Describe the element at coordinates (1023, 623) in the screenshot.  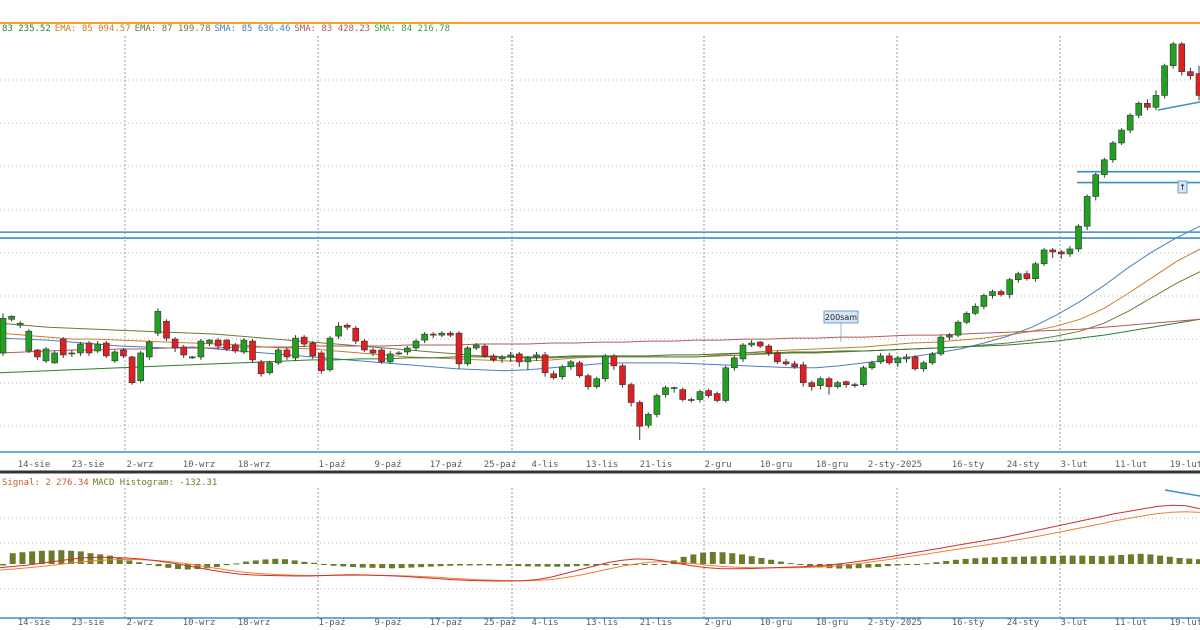
I see `macd-x-tick-17: 24-sty` at that location.